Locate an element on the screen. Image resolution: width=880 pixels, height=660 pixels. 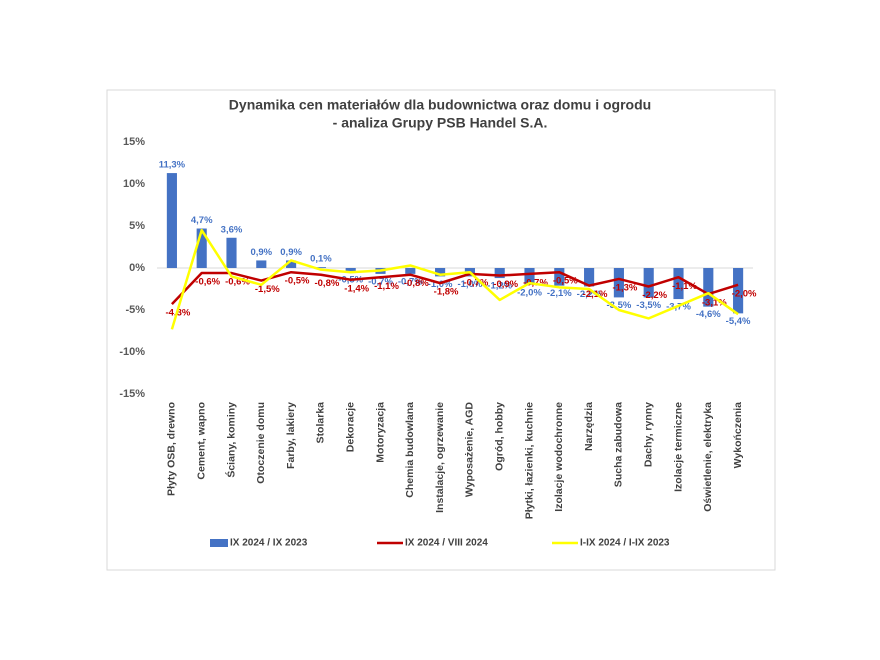
legend-swatch is located at coordinates (219, 543).